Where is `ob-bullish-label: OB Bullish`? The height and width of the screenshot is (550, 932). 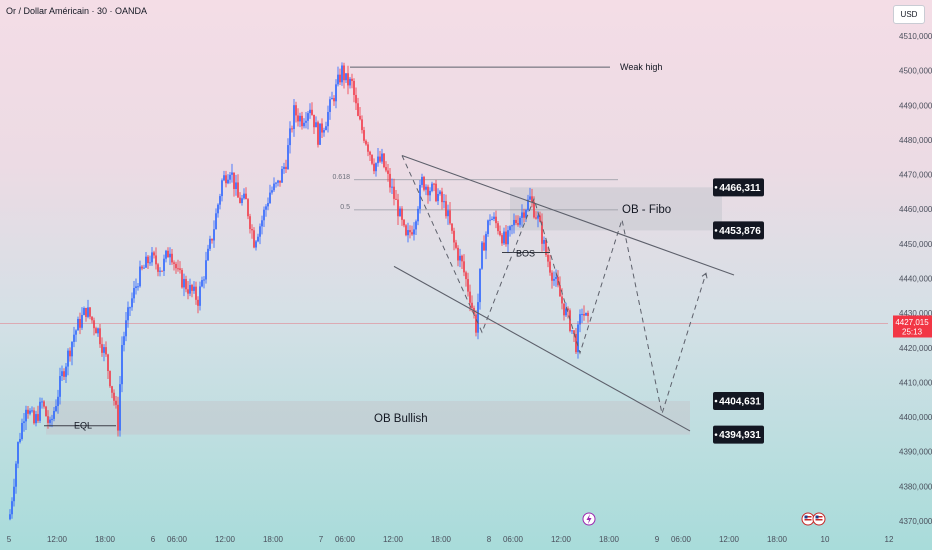 ob-bullish-label: OB Bullish is located at coordinates (401, 419).